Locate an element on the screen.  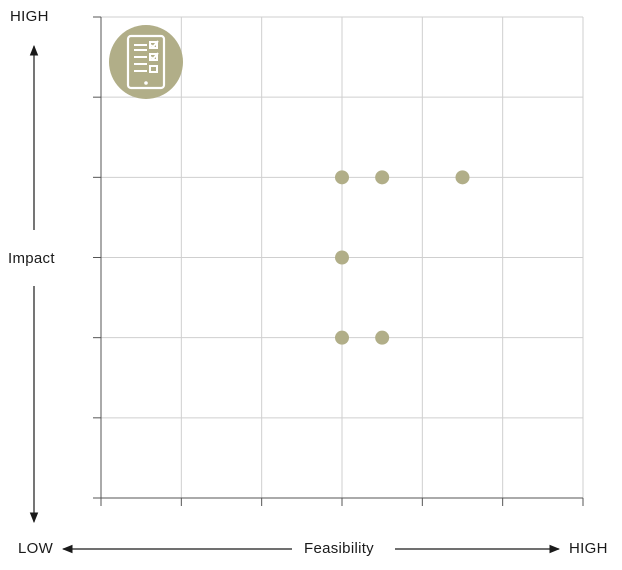
y-axis-title: Impact is located at coordinates (31, 258).